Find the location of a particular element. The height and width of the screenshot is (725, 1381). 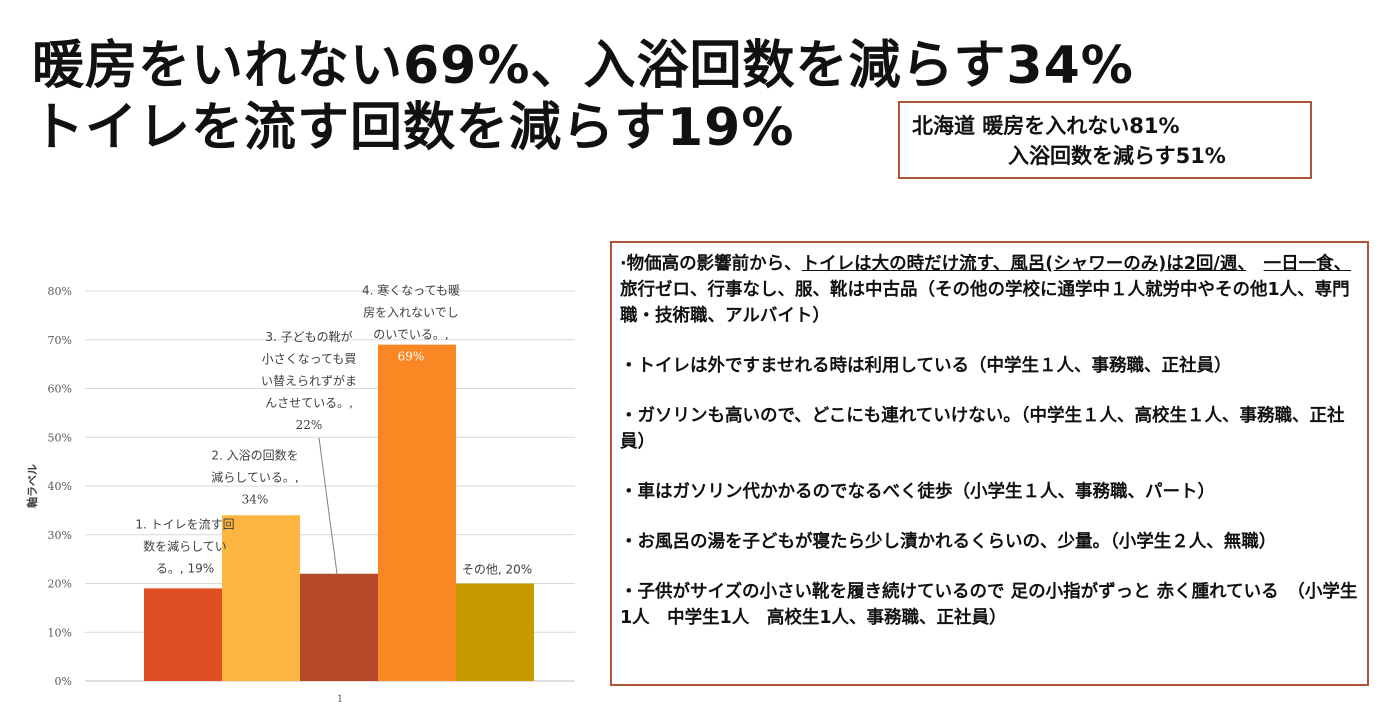

quote-1-underline-2: 一日一食、 is located at coordinates (1307, 264).